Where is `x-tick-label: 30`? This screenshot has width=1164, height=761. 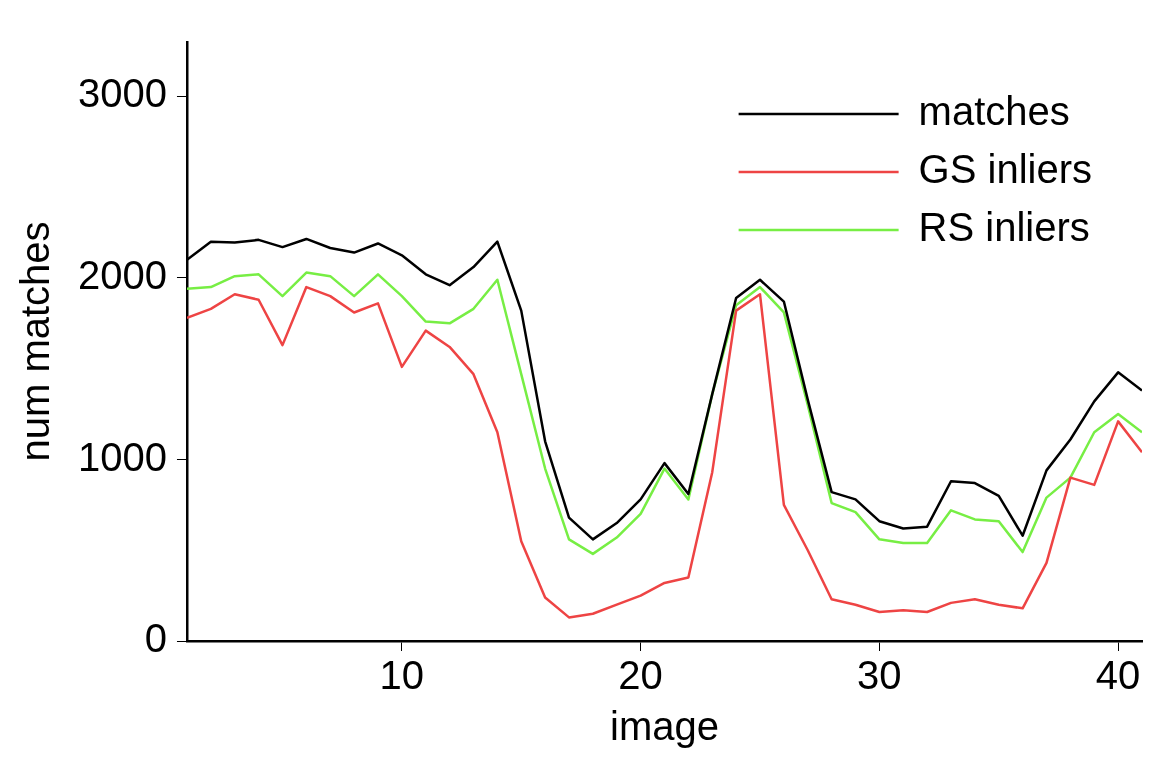 x-tick-label: 30 is located at coordinates (879, 675).